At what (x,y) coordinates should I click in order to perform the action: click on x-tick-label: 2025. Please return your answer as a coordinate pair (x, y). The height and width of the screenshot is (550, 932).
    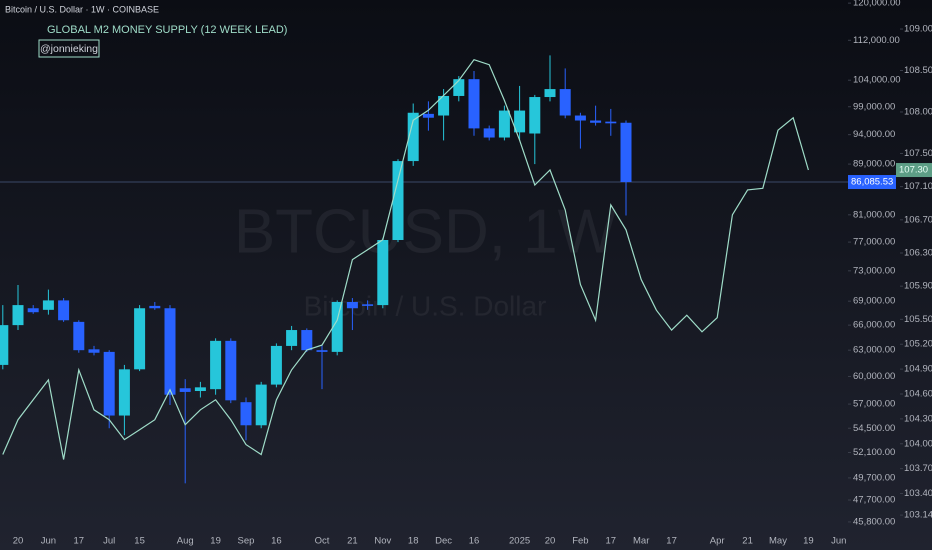
    Looking at the image, I should click on (519, 541).